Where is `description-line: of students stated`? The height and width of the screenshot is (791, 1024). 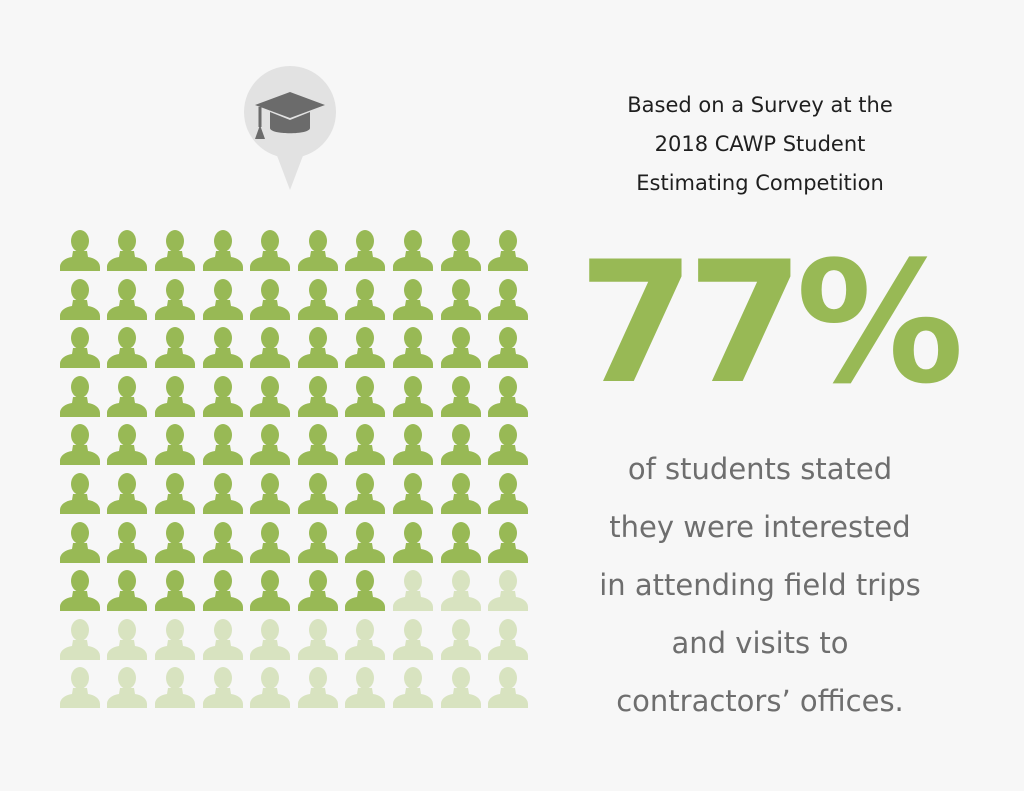 description-line: of students stated is located at coordinates (760, 469).